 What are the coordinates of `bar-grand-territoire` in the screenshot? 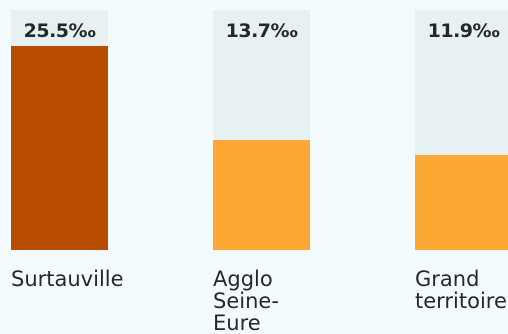 It's located at (461, 202).